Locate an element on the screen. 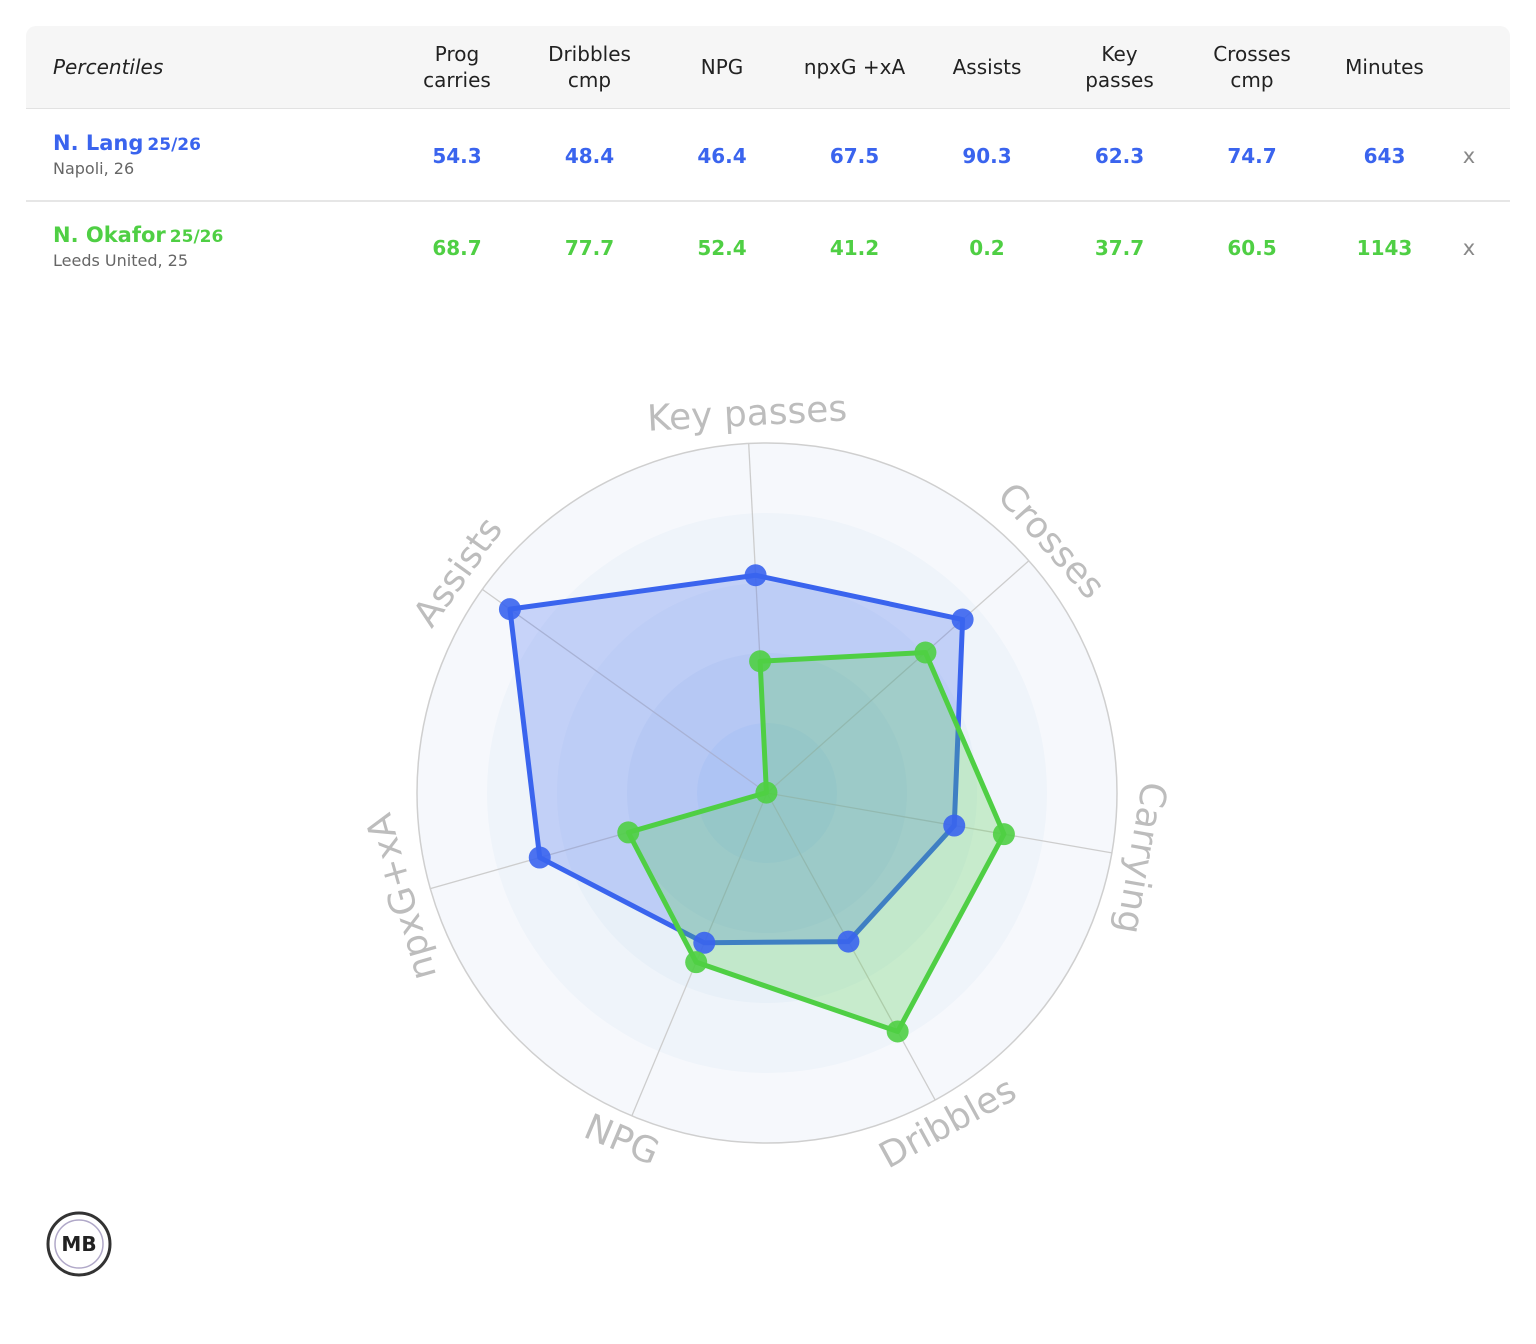  stat-value: 41.2 is located at coordinates (854, 248).